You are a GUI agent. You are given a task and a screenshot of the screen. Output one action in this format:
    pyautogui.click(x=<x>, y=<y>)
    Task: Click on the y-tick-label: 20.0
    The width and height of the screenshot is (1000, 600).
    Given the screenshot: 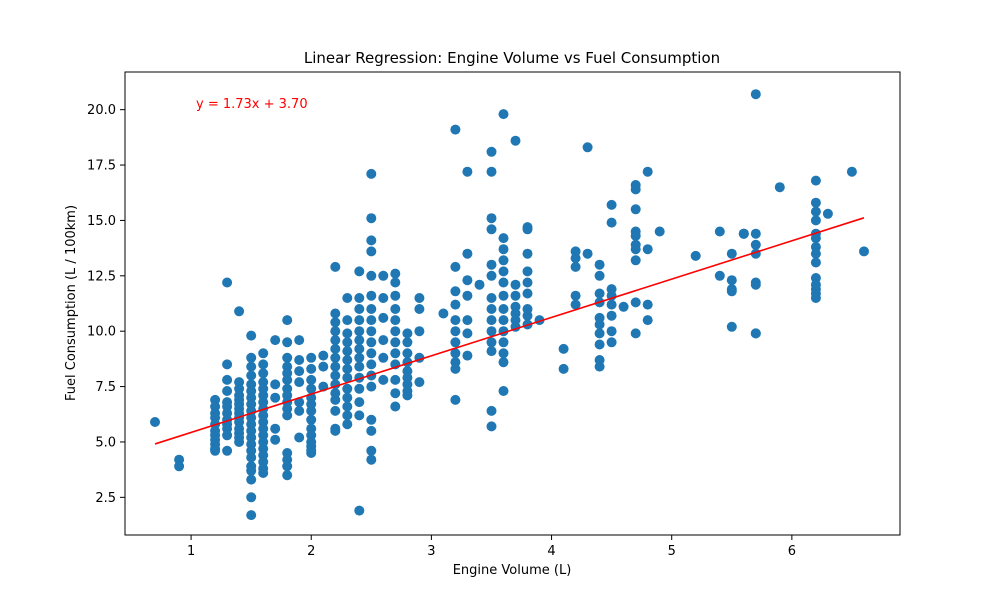 What is the action you would take?
    pyautogui.click(x=101, y=110)
    